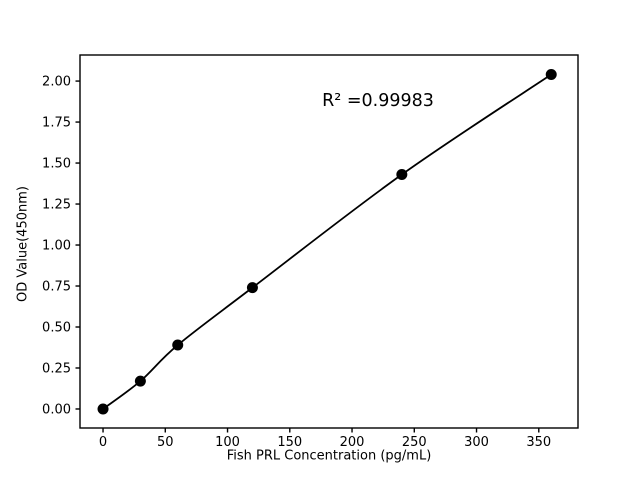 This screenshot has height=480, width=640. I want to click on y-tick-label: 2.00, so click(56, 82).